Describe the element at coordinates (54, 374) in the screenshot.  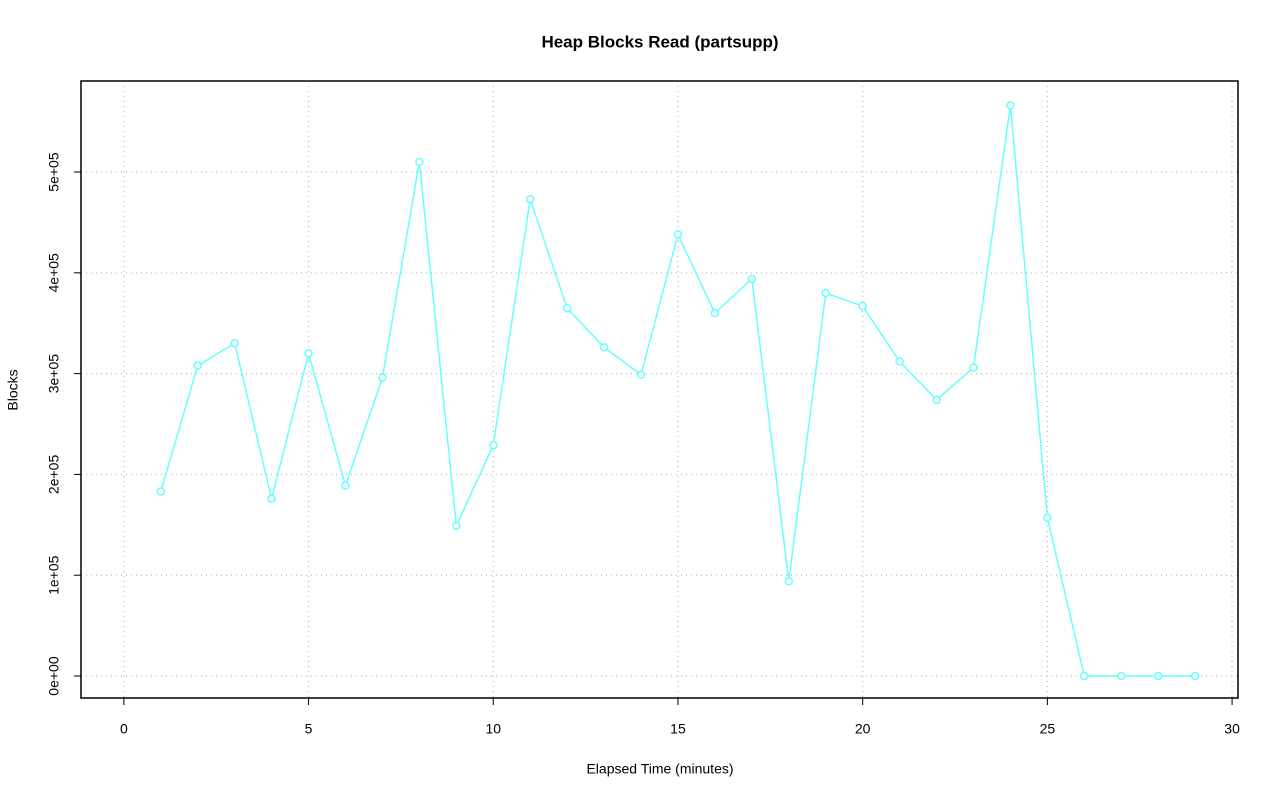
I see `y-tick-label: 3e+05` at that location.